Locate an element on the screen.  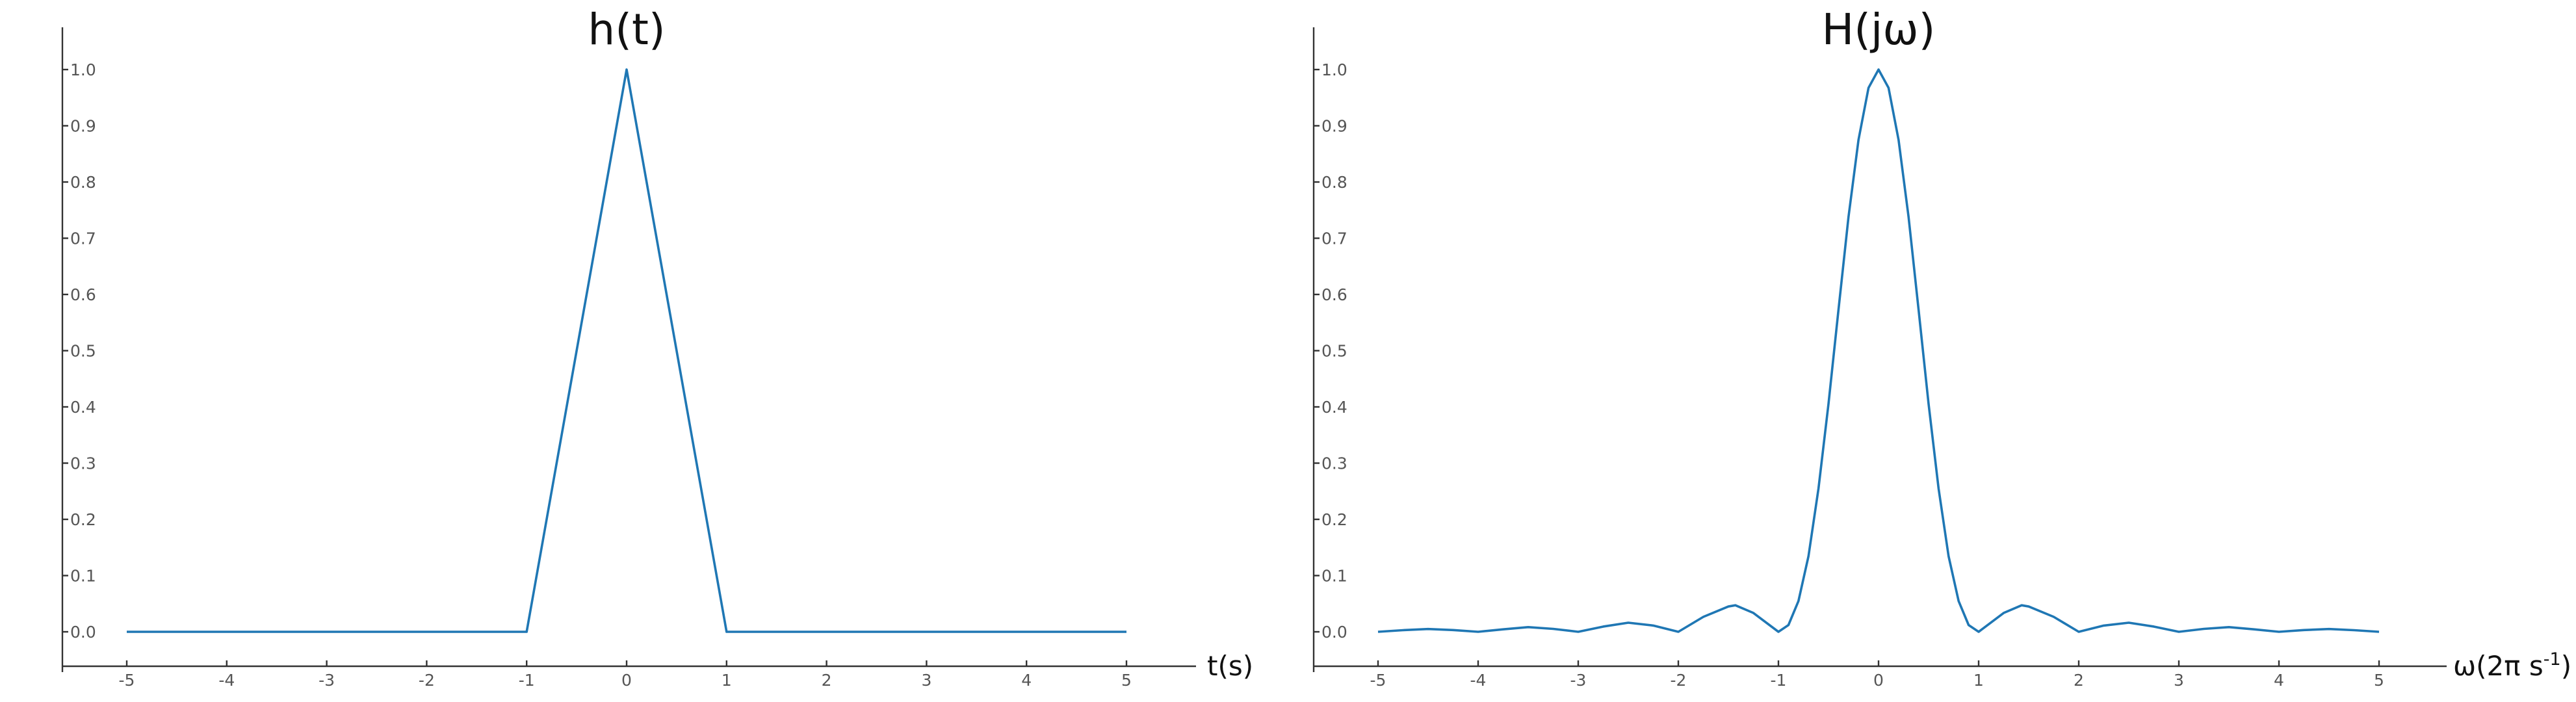
chart-title: h(t) is located at coordinates (626, 30).